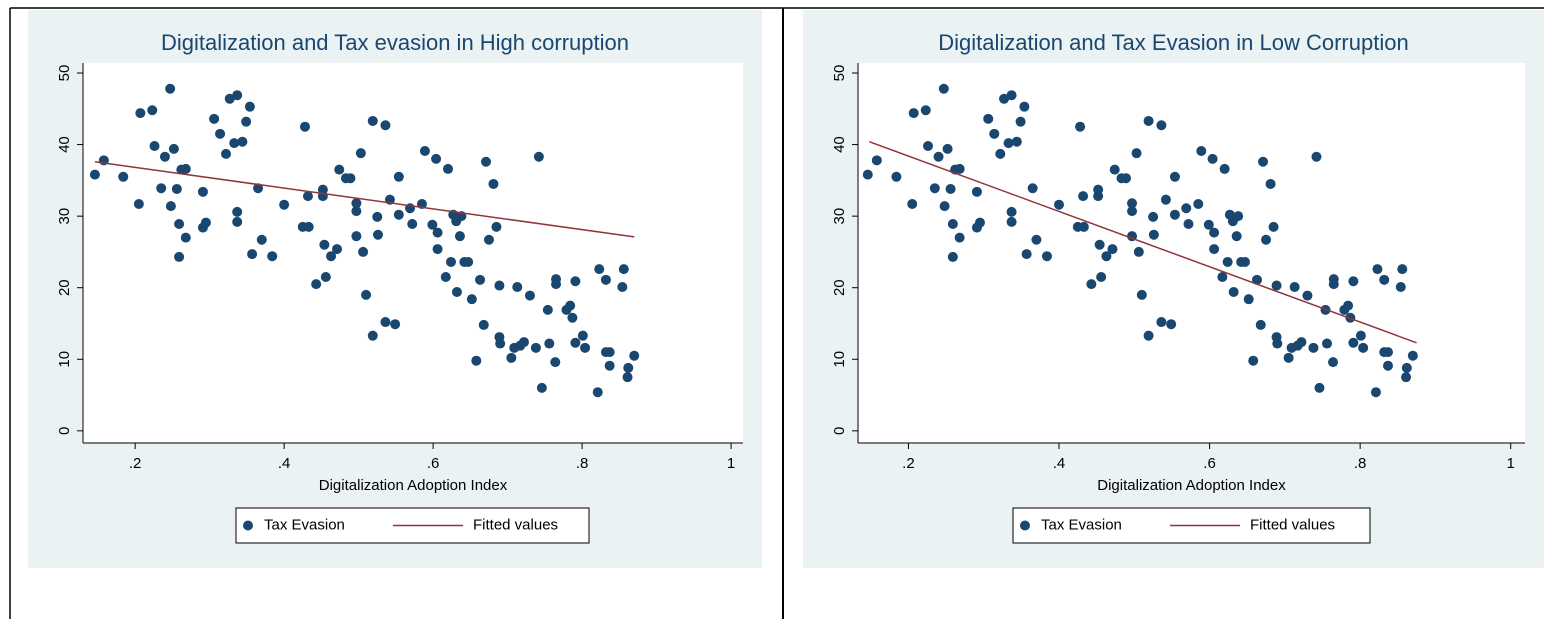 Image resolution: width=1544 pixels, height=619 pixels. What do you see at coordinates (1292, 524) in the screenshot?
I see `legend-label: Fitted values` at bounding box center [1292, 524].